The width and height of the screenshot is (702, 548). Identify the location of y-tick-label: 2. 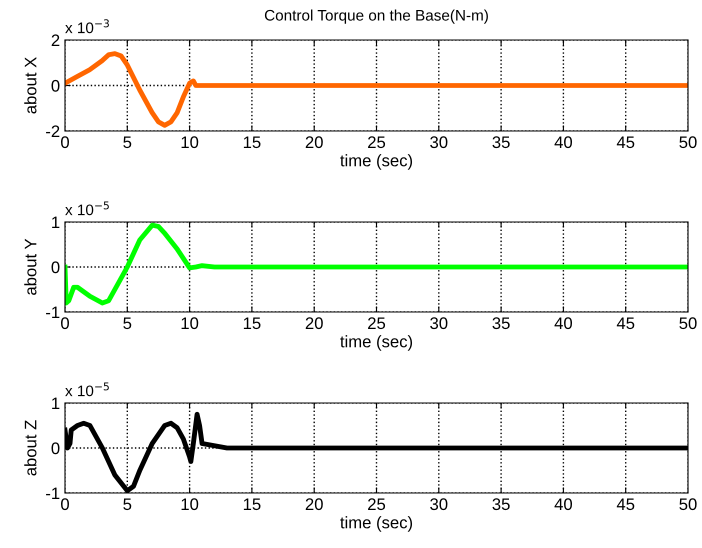
(56, 40).